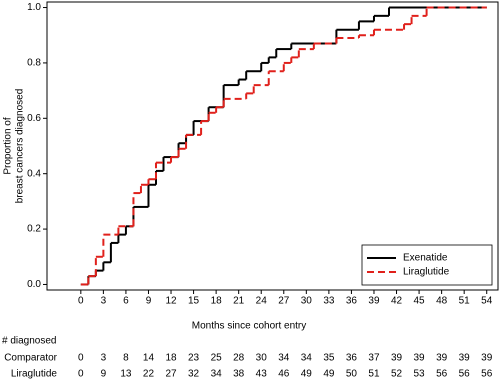  What do you see at coordinates (104, 358) in the screenshot?
I see `table-cell: 3` at bounding box center [104, 358].